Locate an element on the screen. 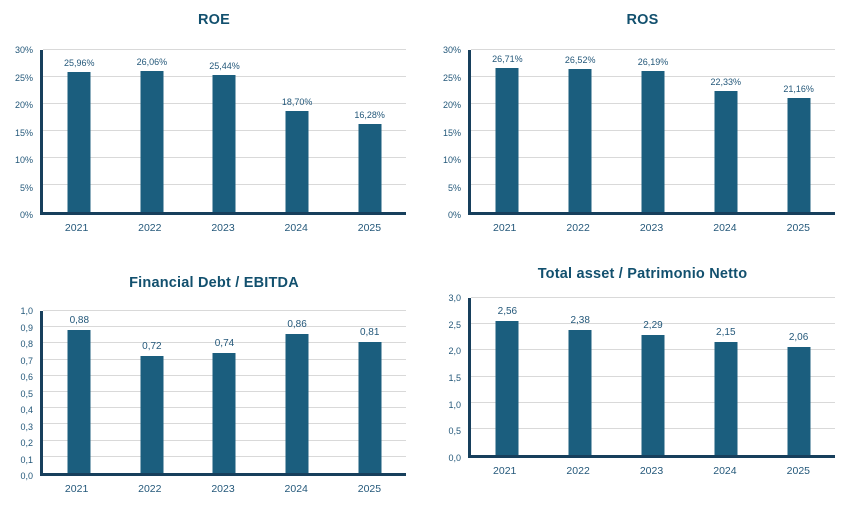 This screenshot has width=857, height=520. bar-slot: 26,71% is located at coordinates (507, 131).